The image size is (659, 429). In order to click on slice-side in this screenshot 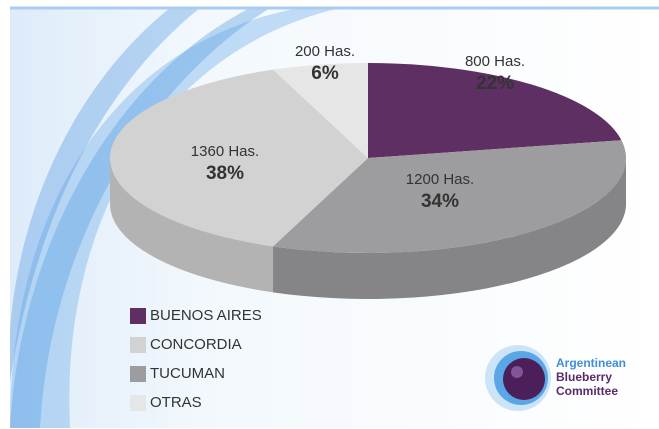, I will do `click(192, 225)`.